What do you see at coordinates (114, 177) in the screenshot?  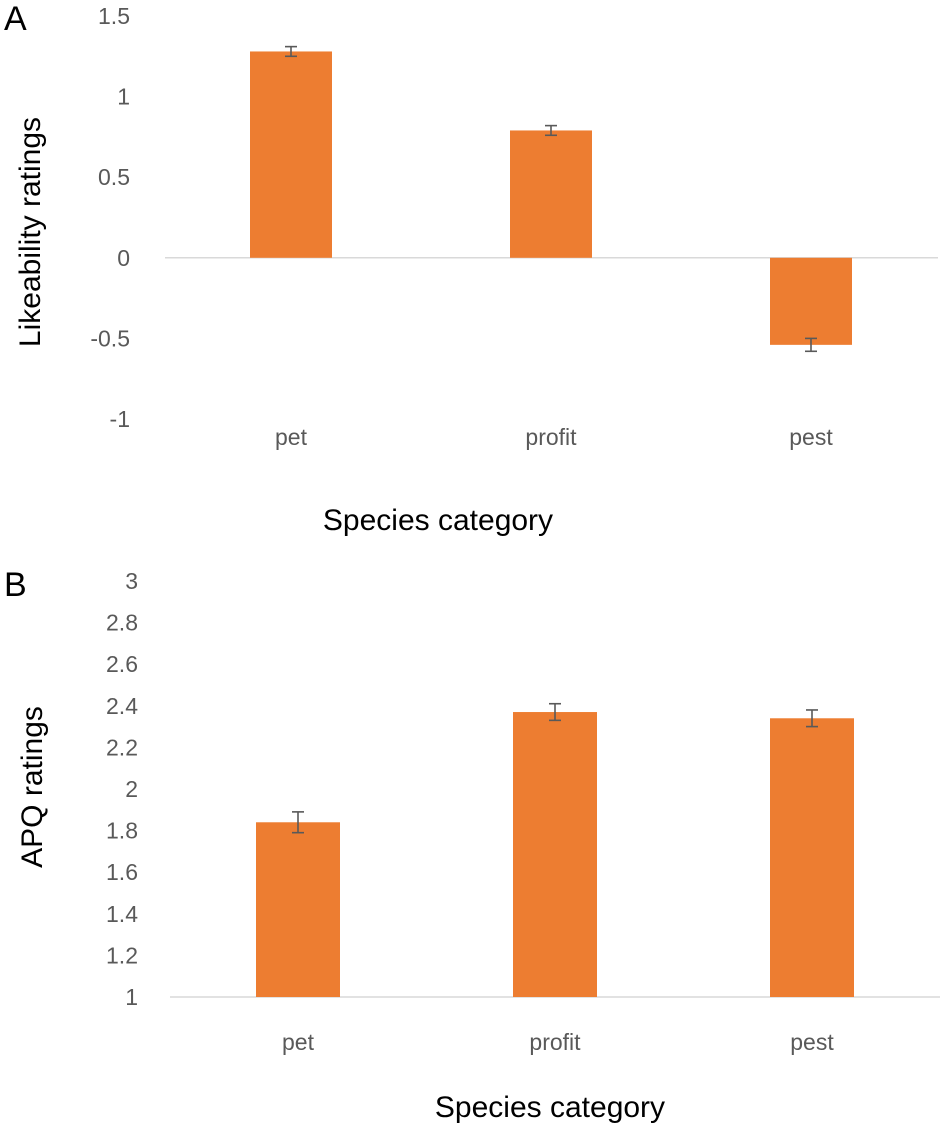 I see `y-tick-label: 0.5` at bounding box center [114, 177].